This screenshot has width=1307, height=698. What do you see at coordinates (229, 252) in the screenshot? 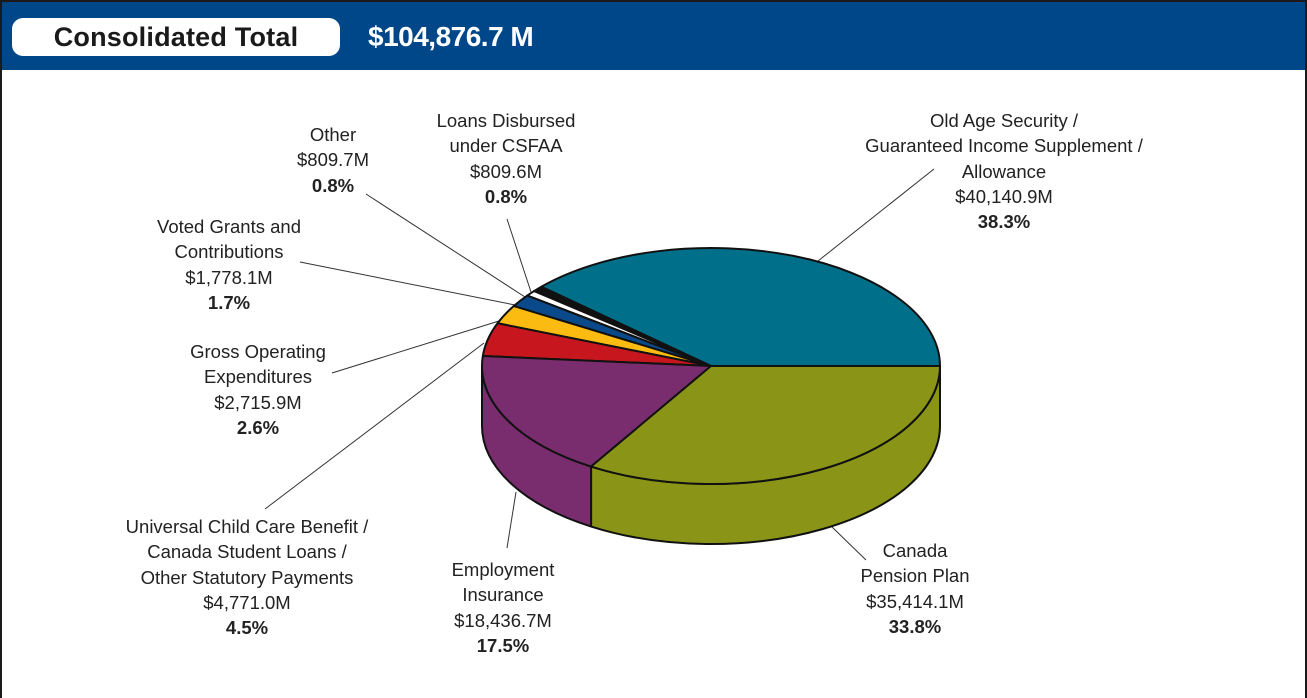
I see `label-voted-line2: Contributions` at bounding box center [229, 252].